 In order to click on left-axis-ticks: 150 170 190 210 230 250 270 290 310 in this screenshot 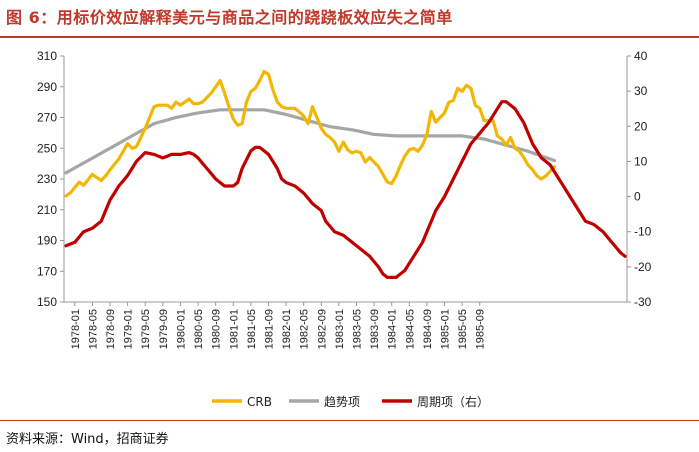, I will do `click(50, 179)`.